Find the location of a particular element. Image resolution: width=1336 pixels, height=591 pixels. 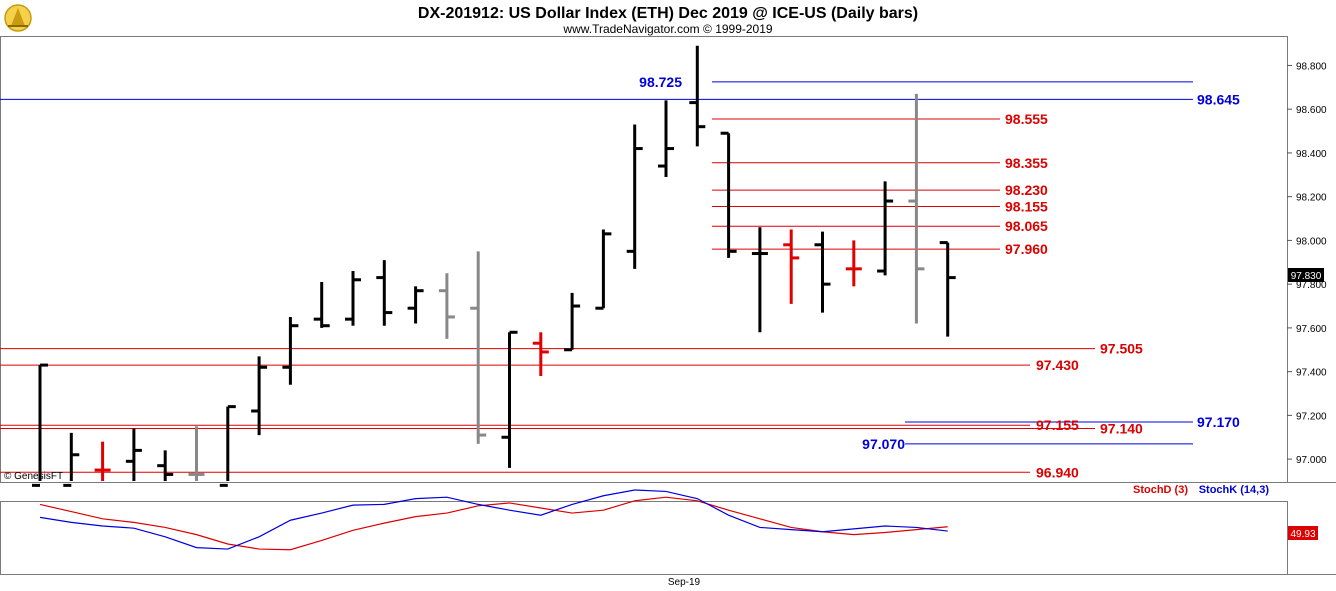

y-tick-label: 97.600 is located at coordinates (1311, 329).